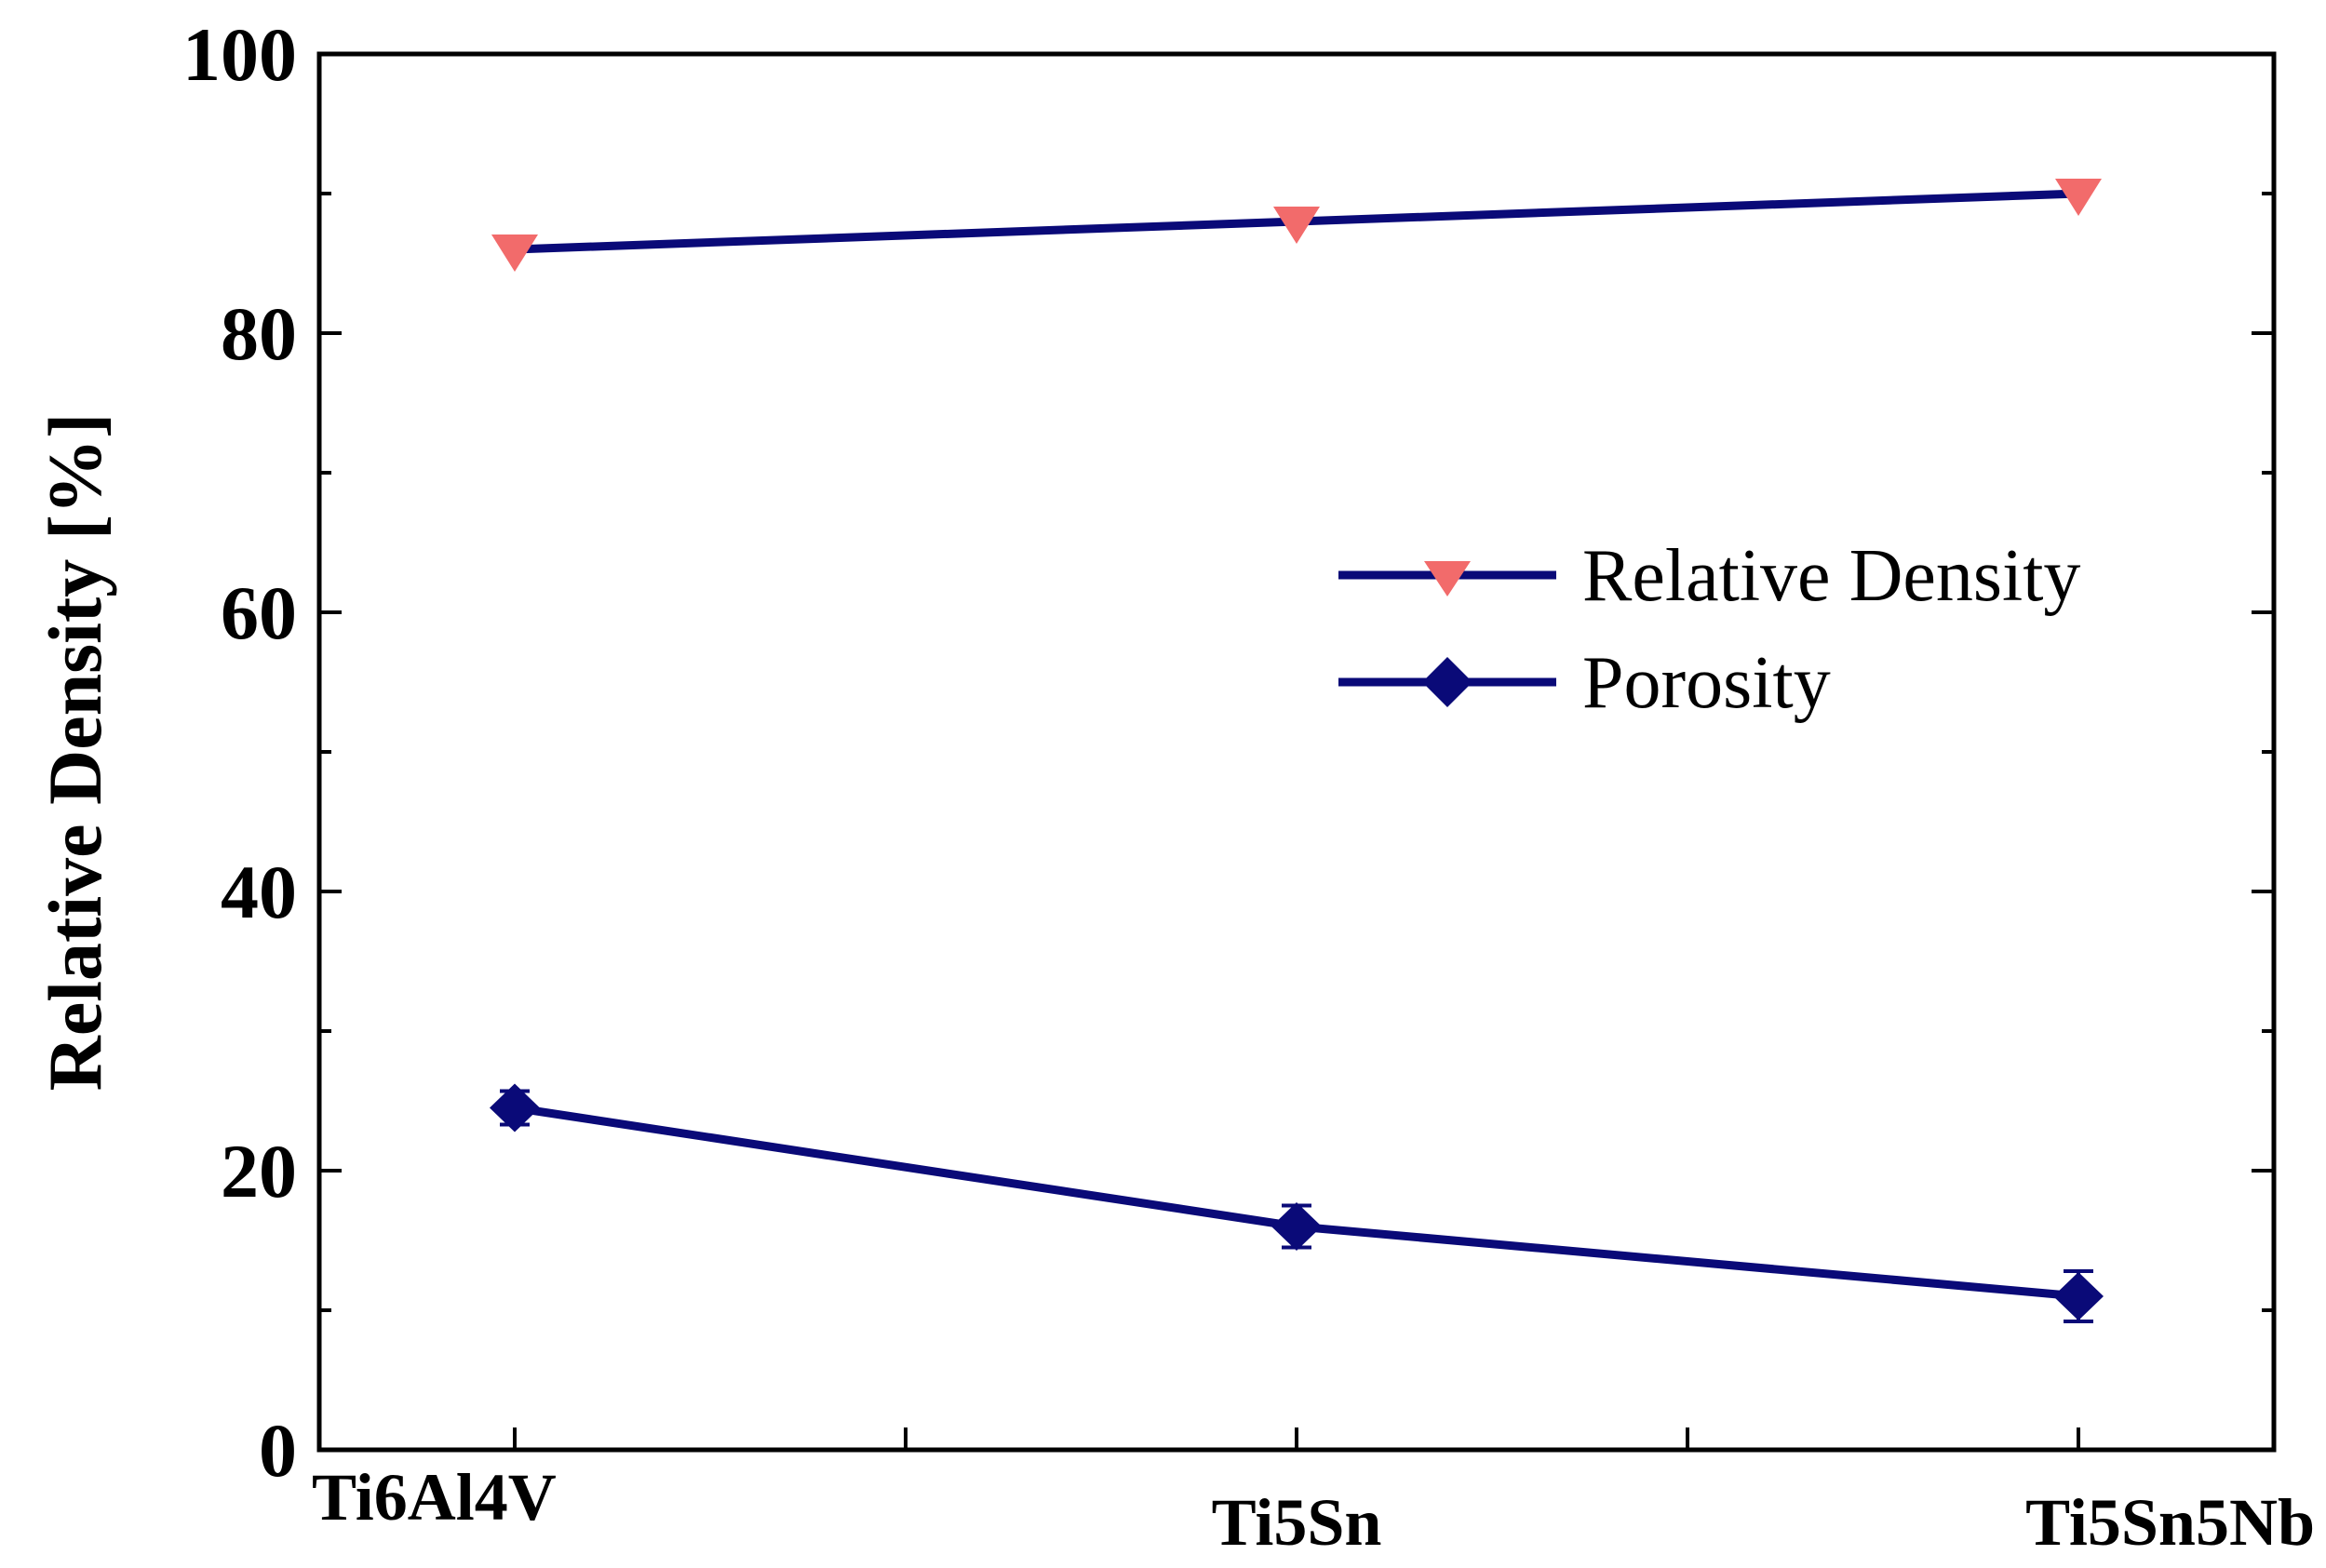  I want to click on y-tick-label: 40, so click(259, 892).